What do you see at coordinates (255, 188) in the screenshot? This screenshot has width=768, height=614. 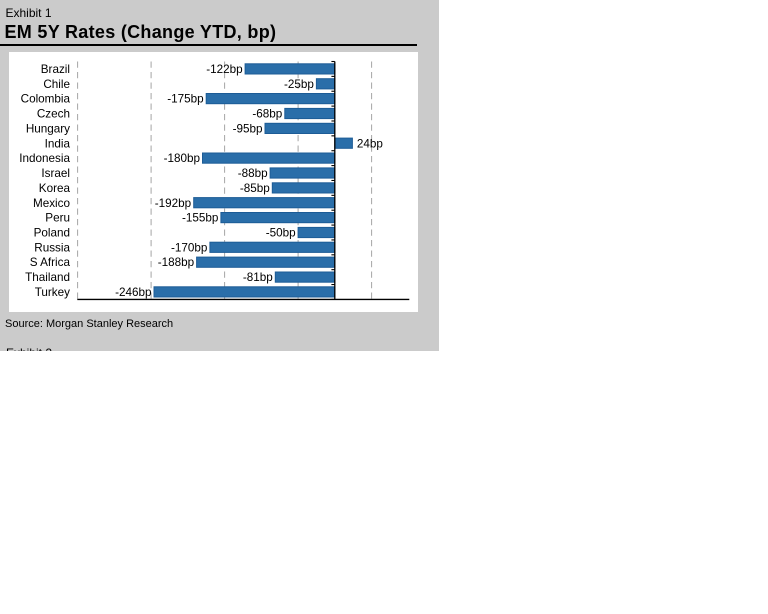 I see `svg-text: -85bp` at bounding box center [255, 188].